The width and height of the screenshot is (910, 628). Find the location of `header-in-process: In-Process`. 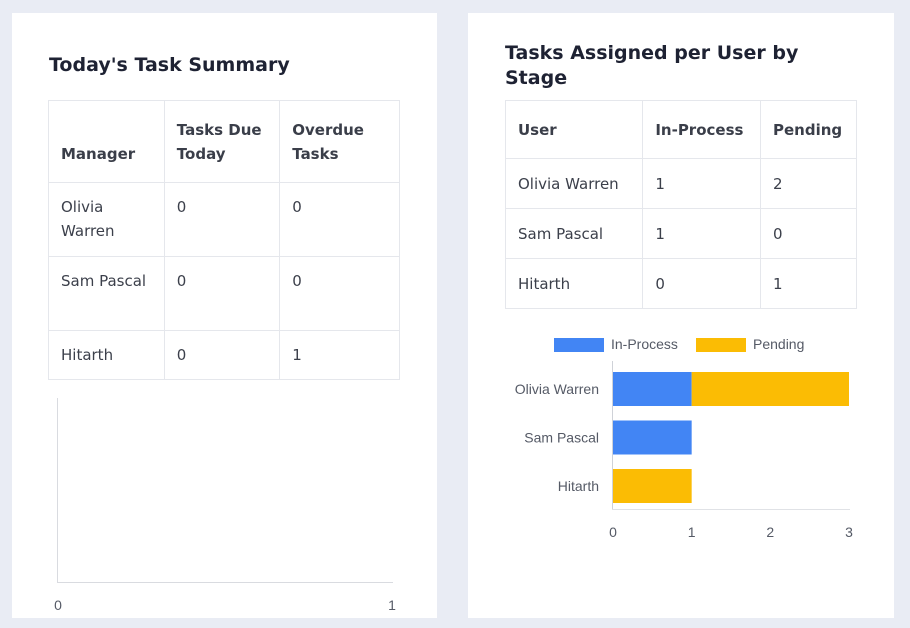

header-in-process: In-Process is located at coordinates (702, 129).